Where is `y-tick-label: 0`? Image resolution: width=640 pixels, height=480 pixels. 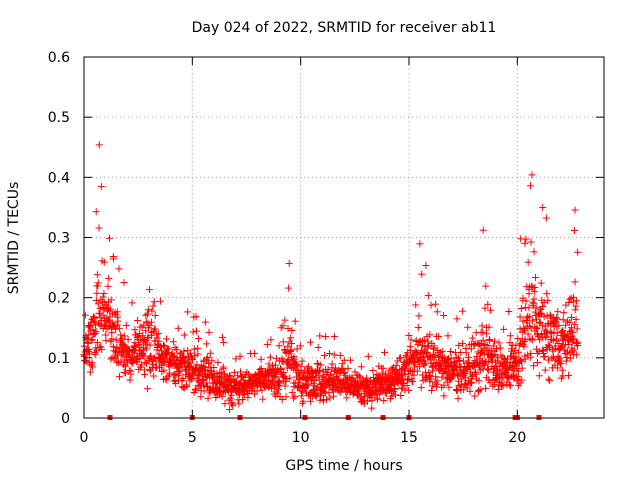 y-tick-label: 0 is located at coordinates (65, 419).